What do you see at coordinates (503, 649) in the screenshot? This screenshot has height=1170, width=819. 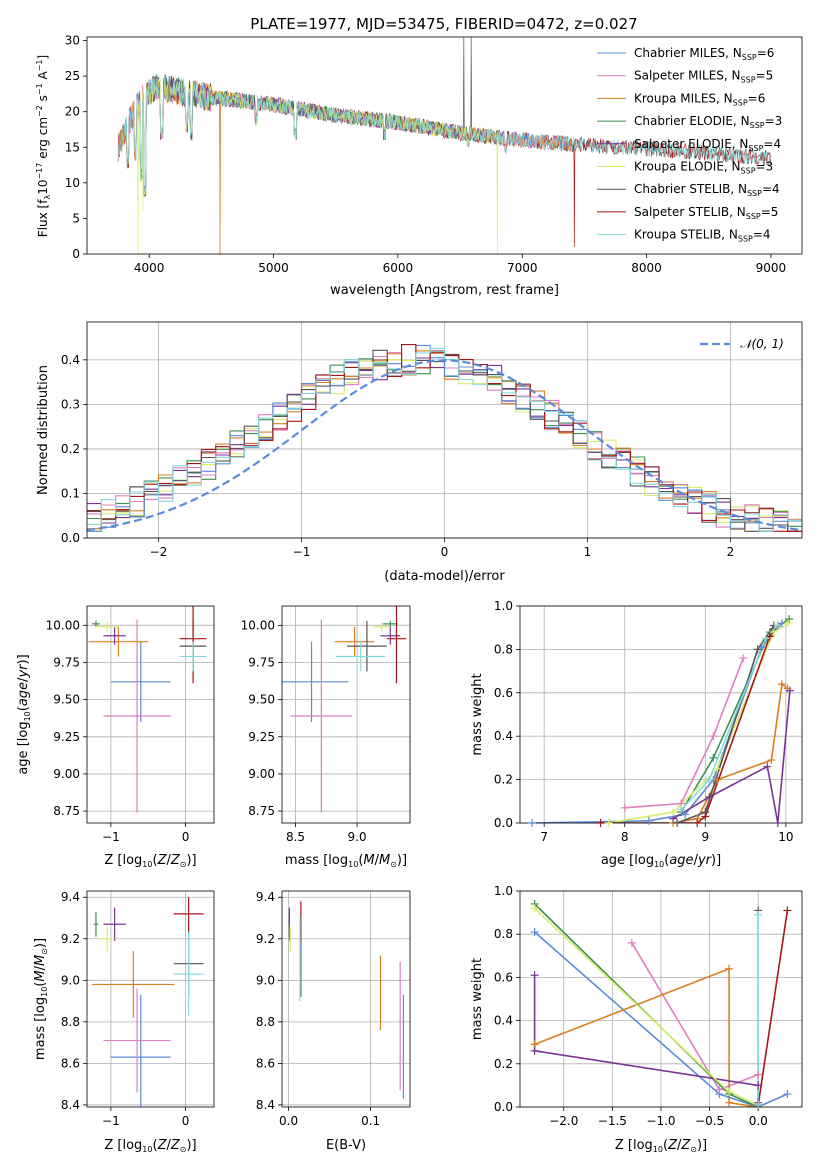 I see `y-tick-label: 0.8` at bounding box center [503, 649].